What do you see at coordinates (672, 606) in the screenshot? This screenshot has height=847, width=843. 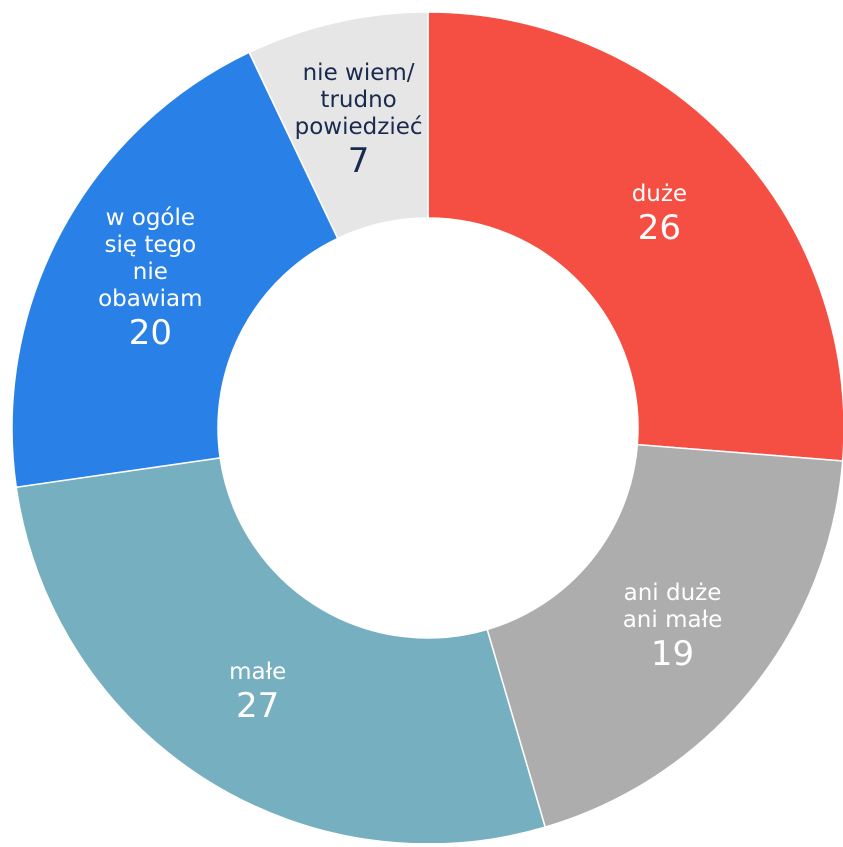 I see `category-label: ani duże ani małe` at bounding box center [672, 606].